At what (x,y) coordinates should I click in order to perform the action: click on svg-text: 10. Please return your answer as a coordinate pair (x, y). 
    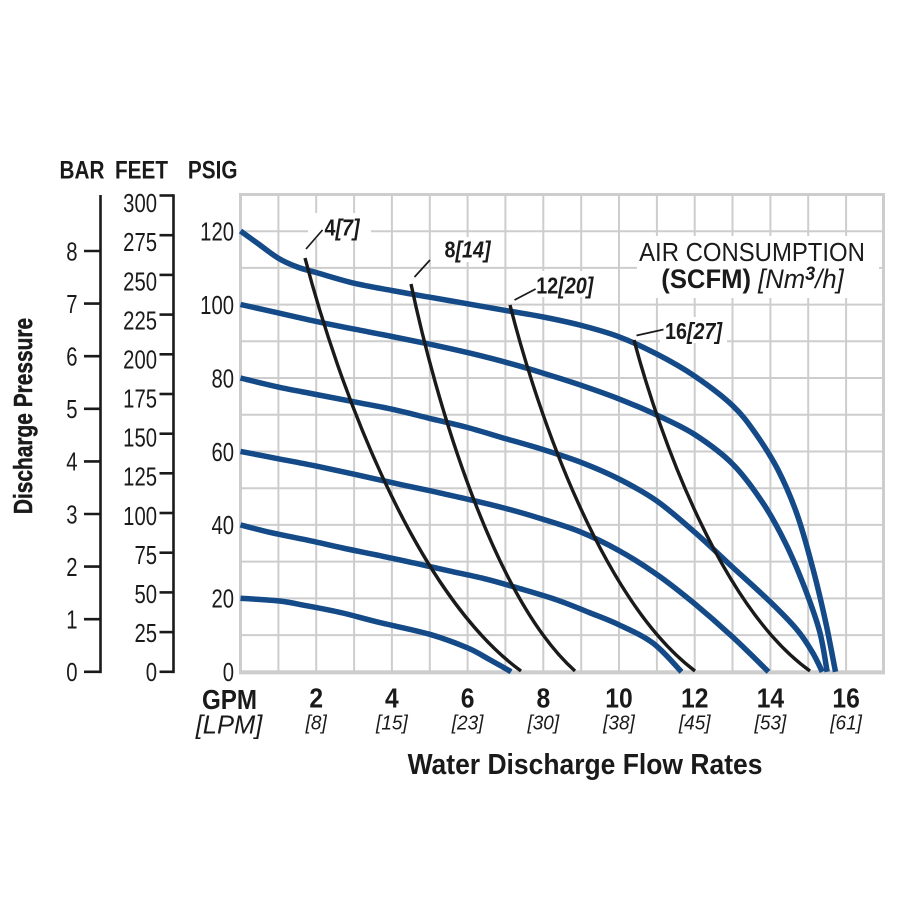
    Looking at the image, I should click on (618, 698).